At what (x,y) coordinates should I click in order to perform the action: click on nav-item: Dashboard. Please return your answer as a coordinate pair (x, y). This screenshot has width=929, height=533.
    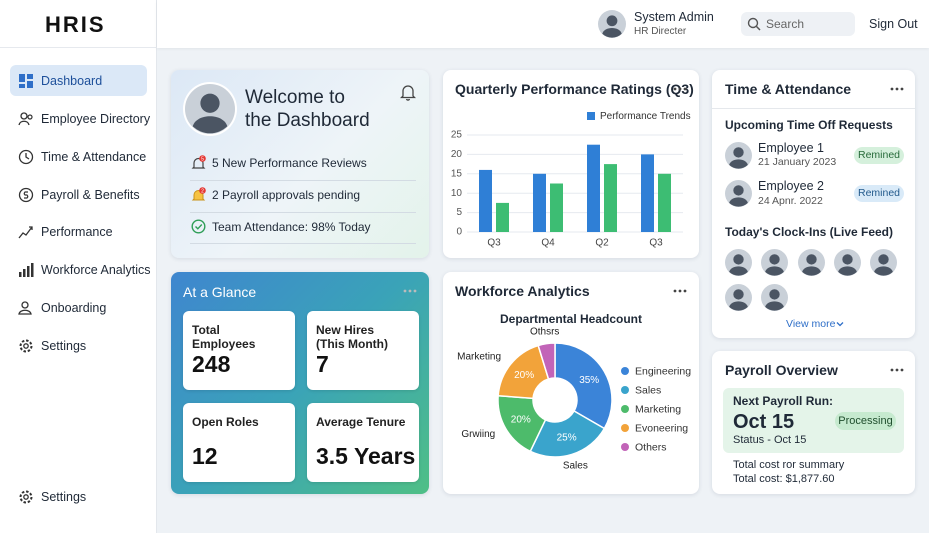
    Looking at the image, I should click on (78, 80).